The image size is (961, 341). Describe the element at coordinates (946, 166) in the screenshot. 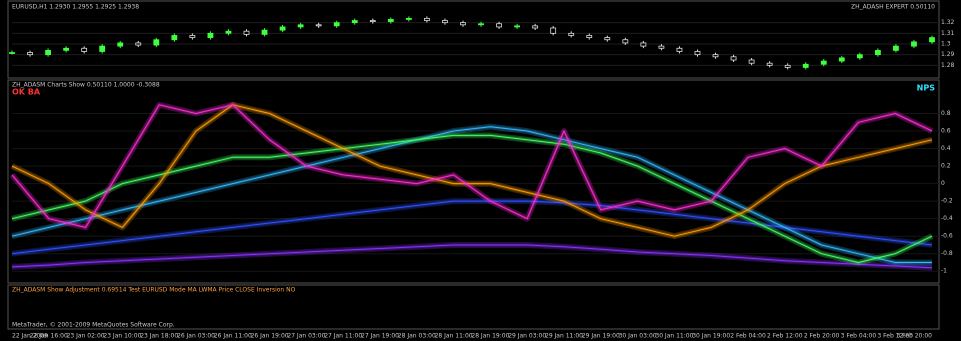

I see `y-tick-label: 0.2` at that location.